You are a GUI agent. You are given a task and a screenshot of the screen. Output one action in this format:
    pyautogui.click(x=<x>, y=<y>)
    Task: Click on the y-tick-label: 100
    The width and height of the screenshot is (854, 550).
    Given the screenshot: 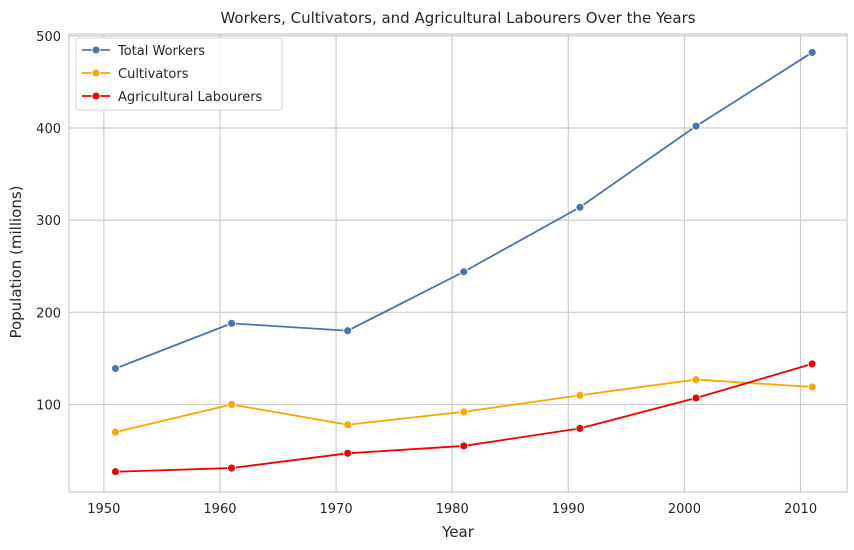 What is the action you would take?
    pyautogui.click(x=48, y=405)
    